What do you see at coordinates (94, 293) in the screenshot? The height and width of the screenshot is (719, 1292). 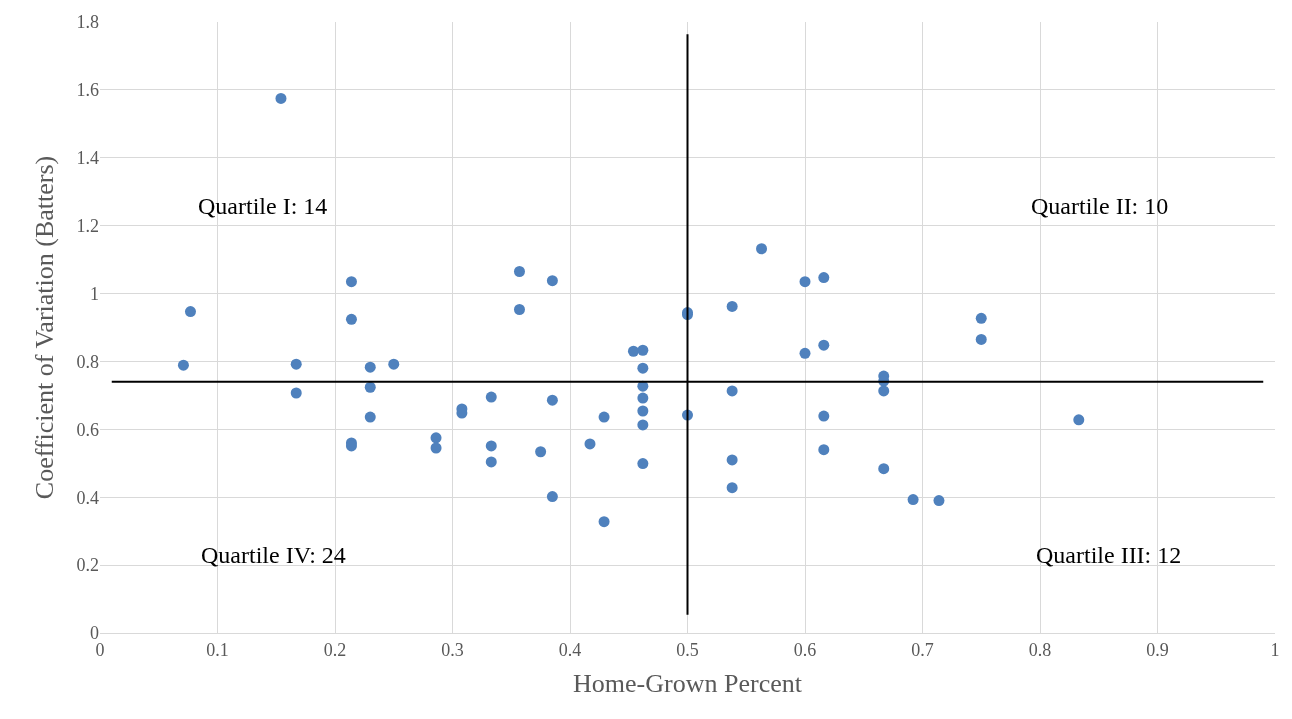 I see `y-tick-label: 1` at bounding box center [94, 293].